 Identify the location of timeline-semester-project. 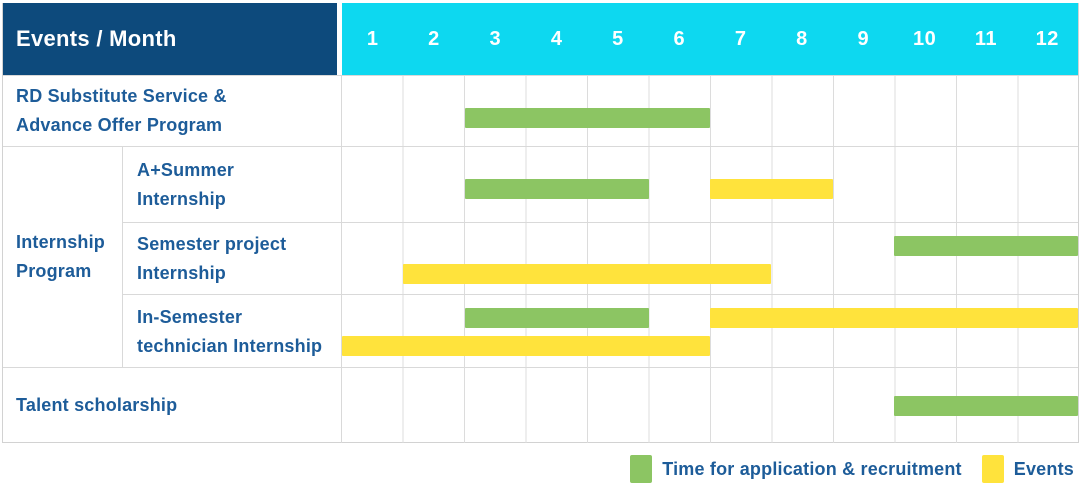
(710, 258).